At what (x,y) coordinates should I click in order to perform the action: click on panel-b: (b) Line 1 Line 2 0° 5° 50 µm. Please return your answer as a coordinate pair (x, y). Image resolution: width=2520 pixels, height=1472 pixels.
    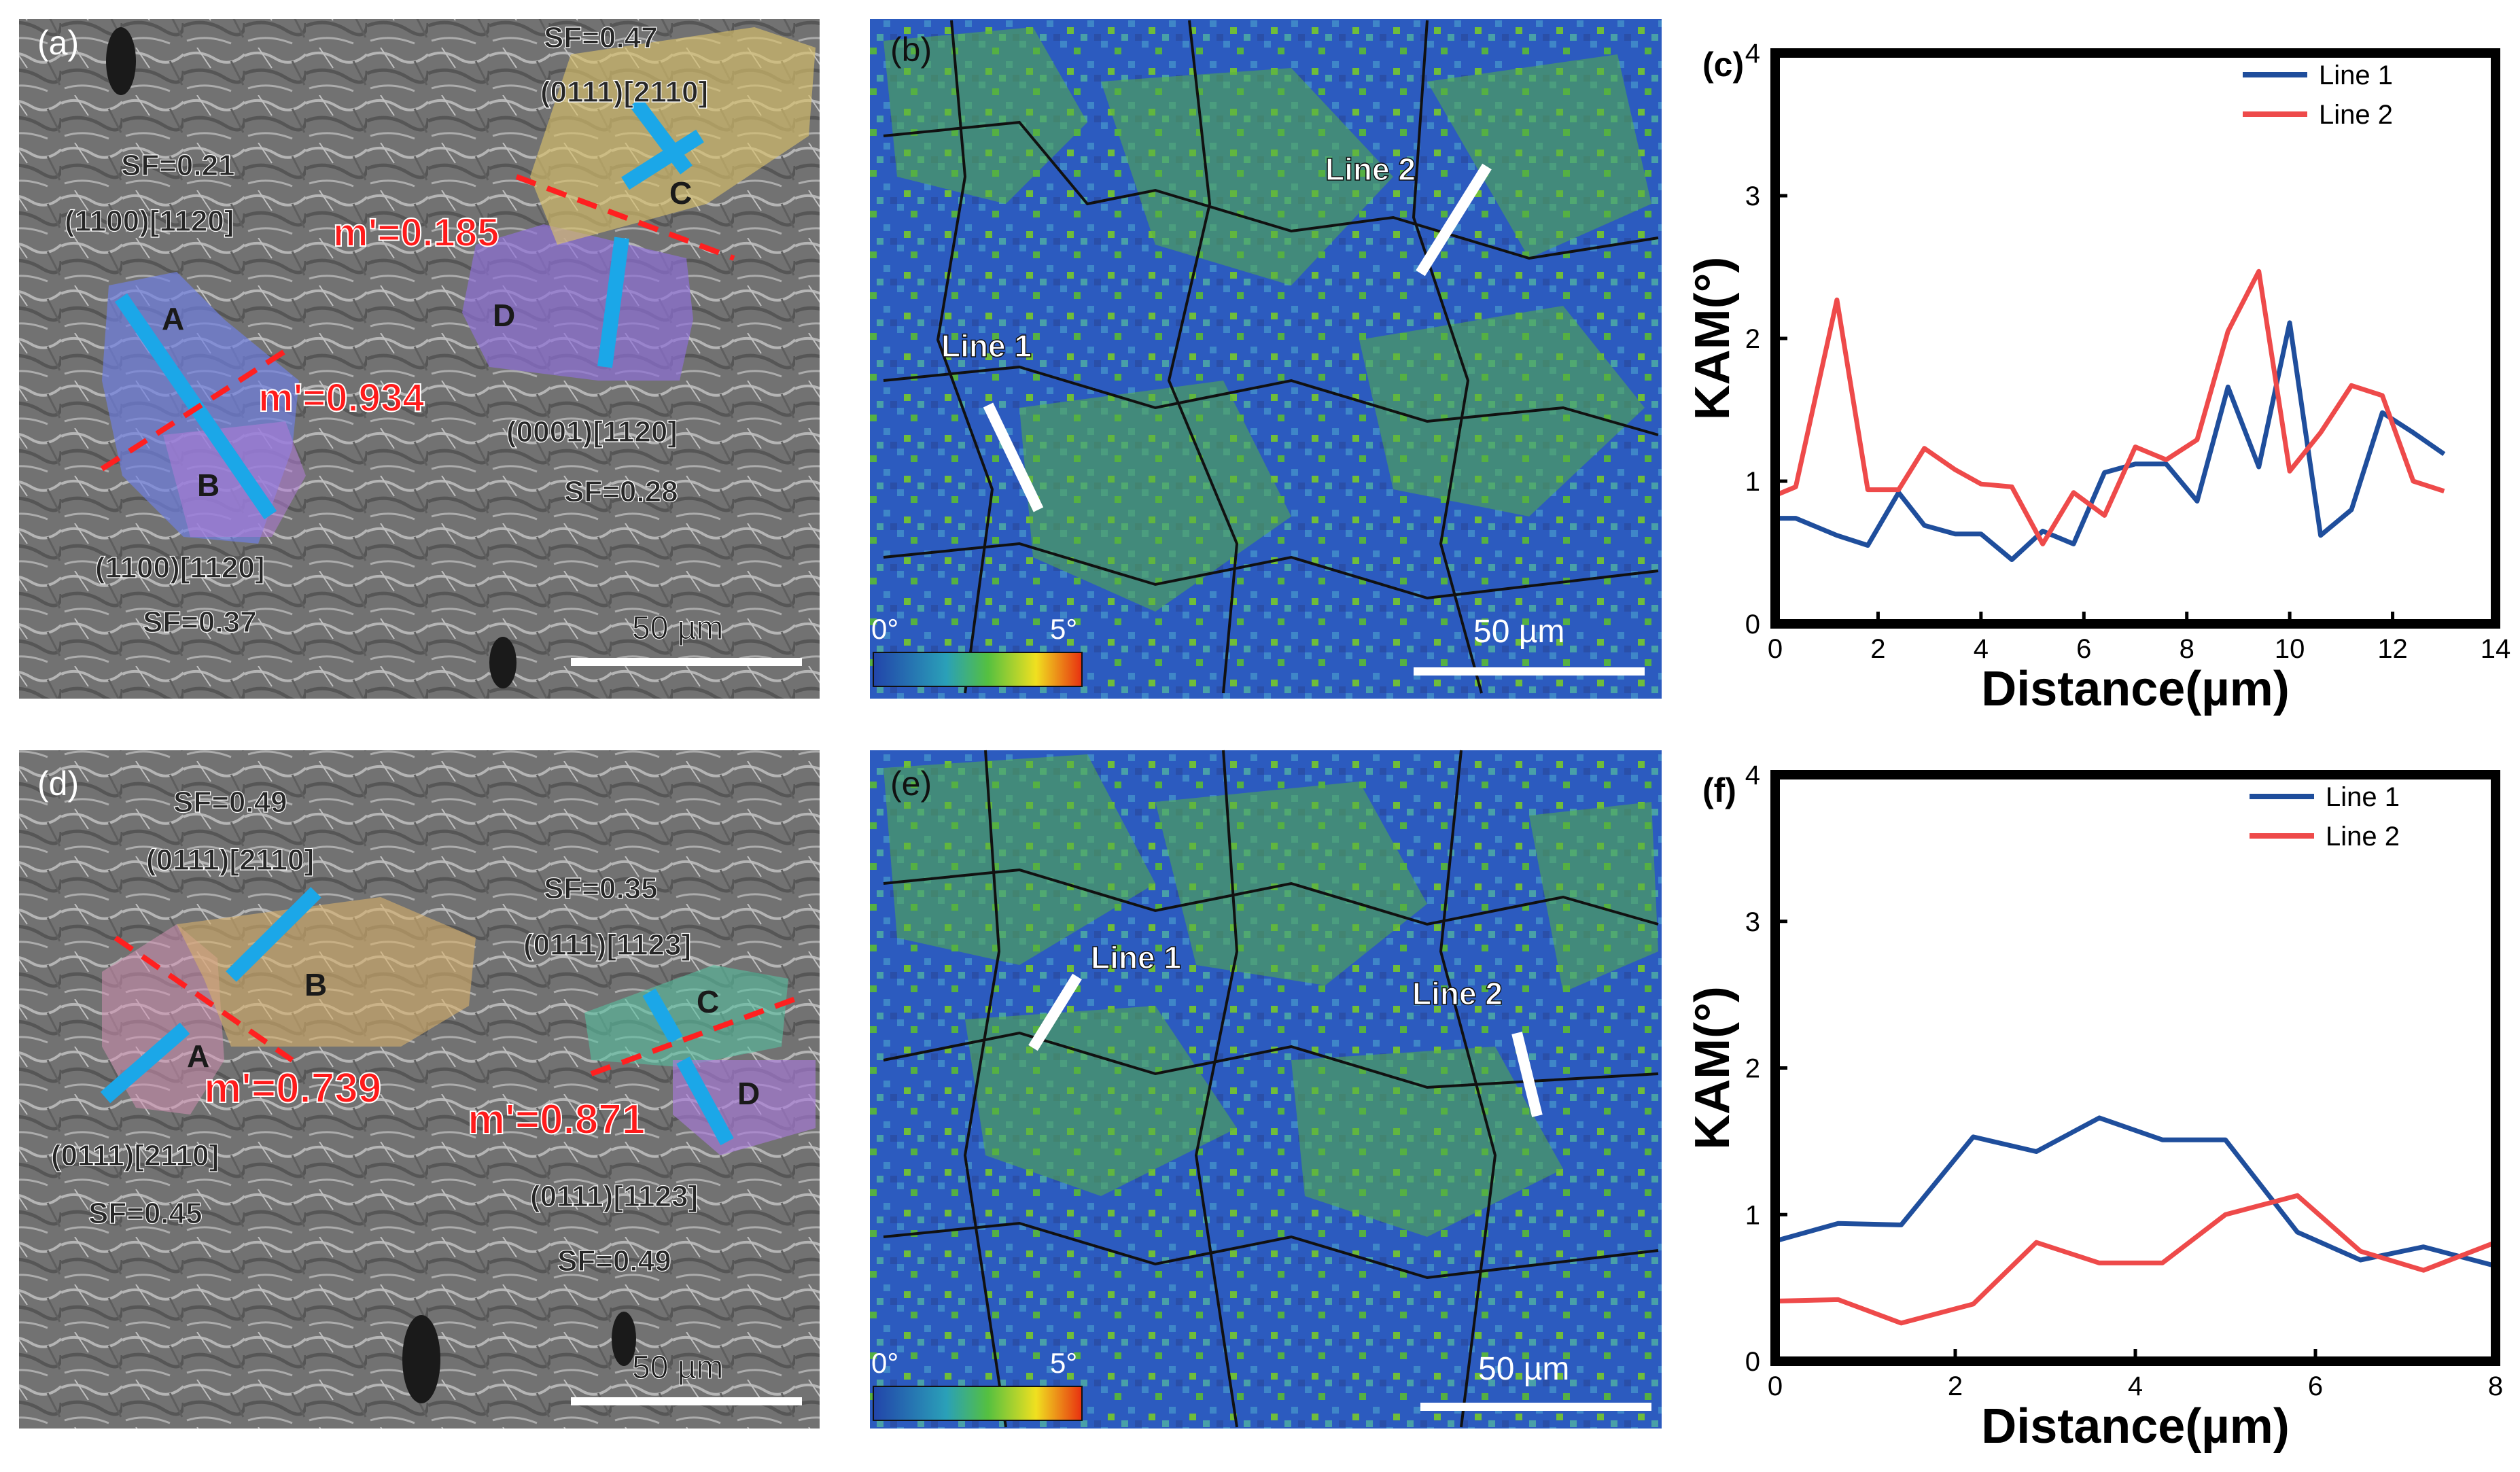
    Looking at the image, I should click on (1270, 358).